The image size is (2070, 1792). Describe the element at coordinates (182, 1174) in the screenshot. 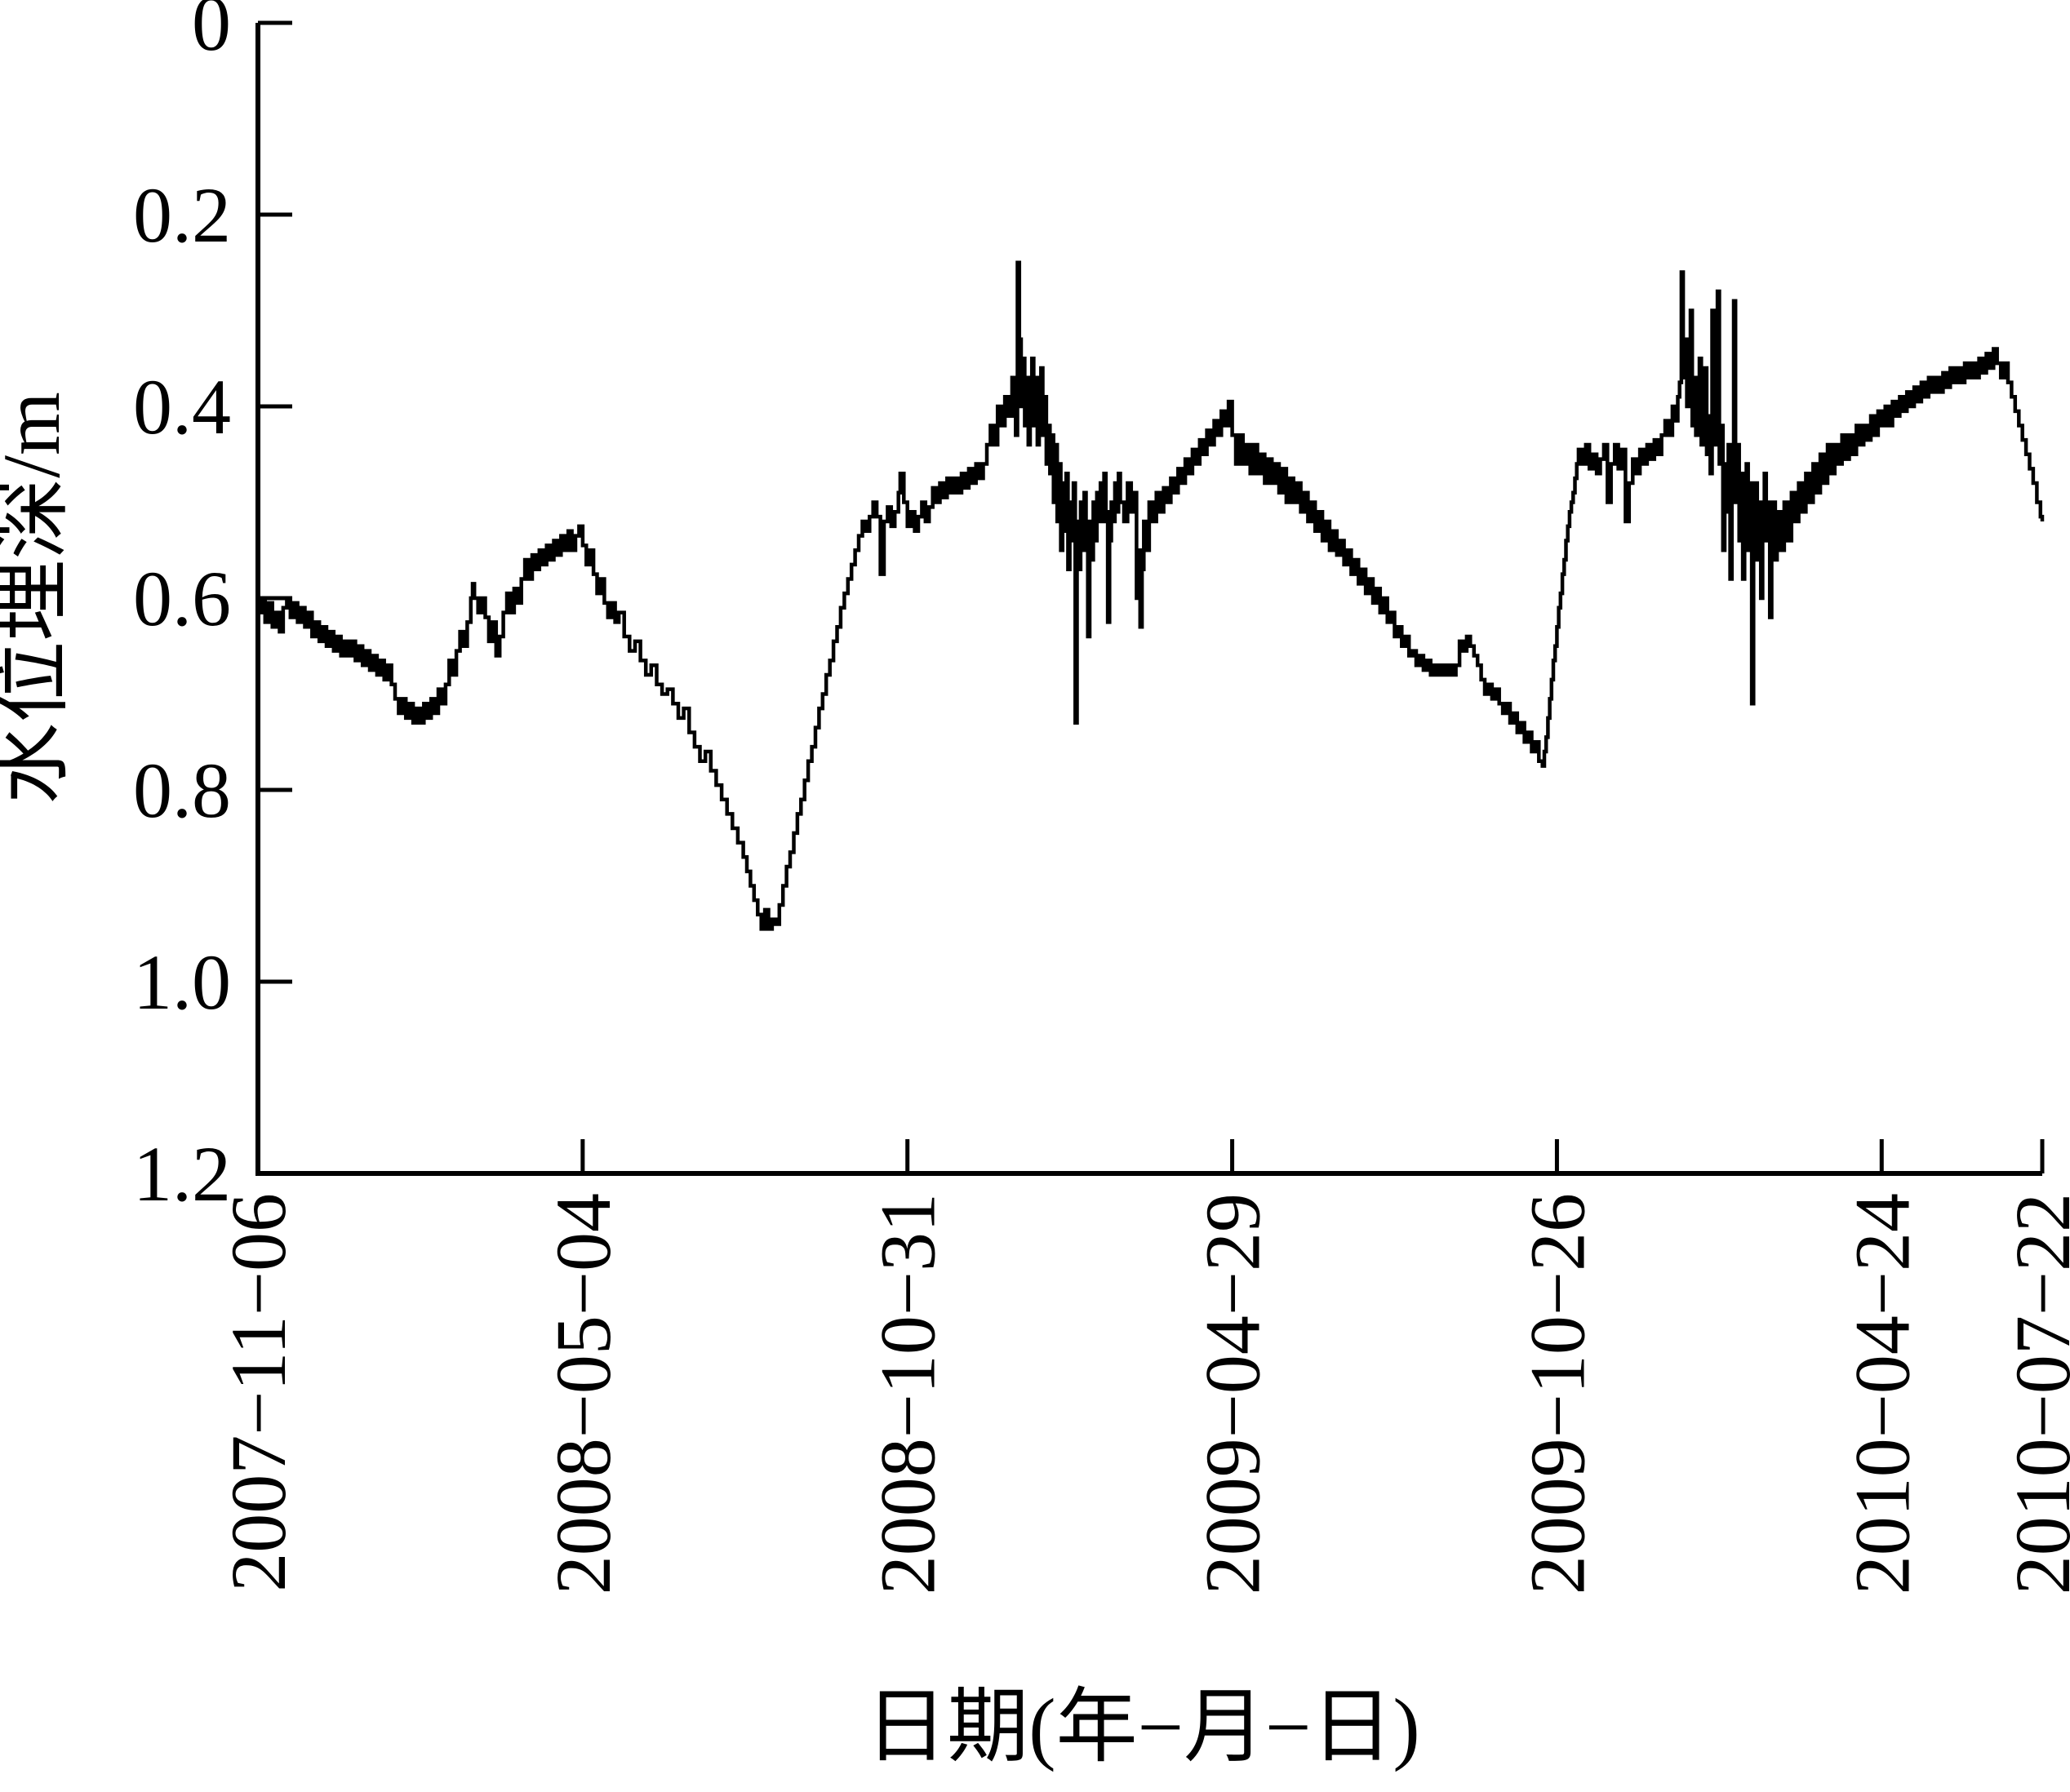

I see `y-tick-label: 1.2` at that location.